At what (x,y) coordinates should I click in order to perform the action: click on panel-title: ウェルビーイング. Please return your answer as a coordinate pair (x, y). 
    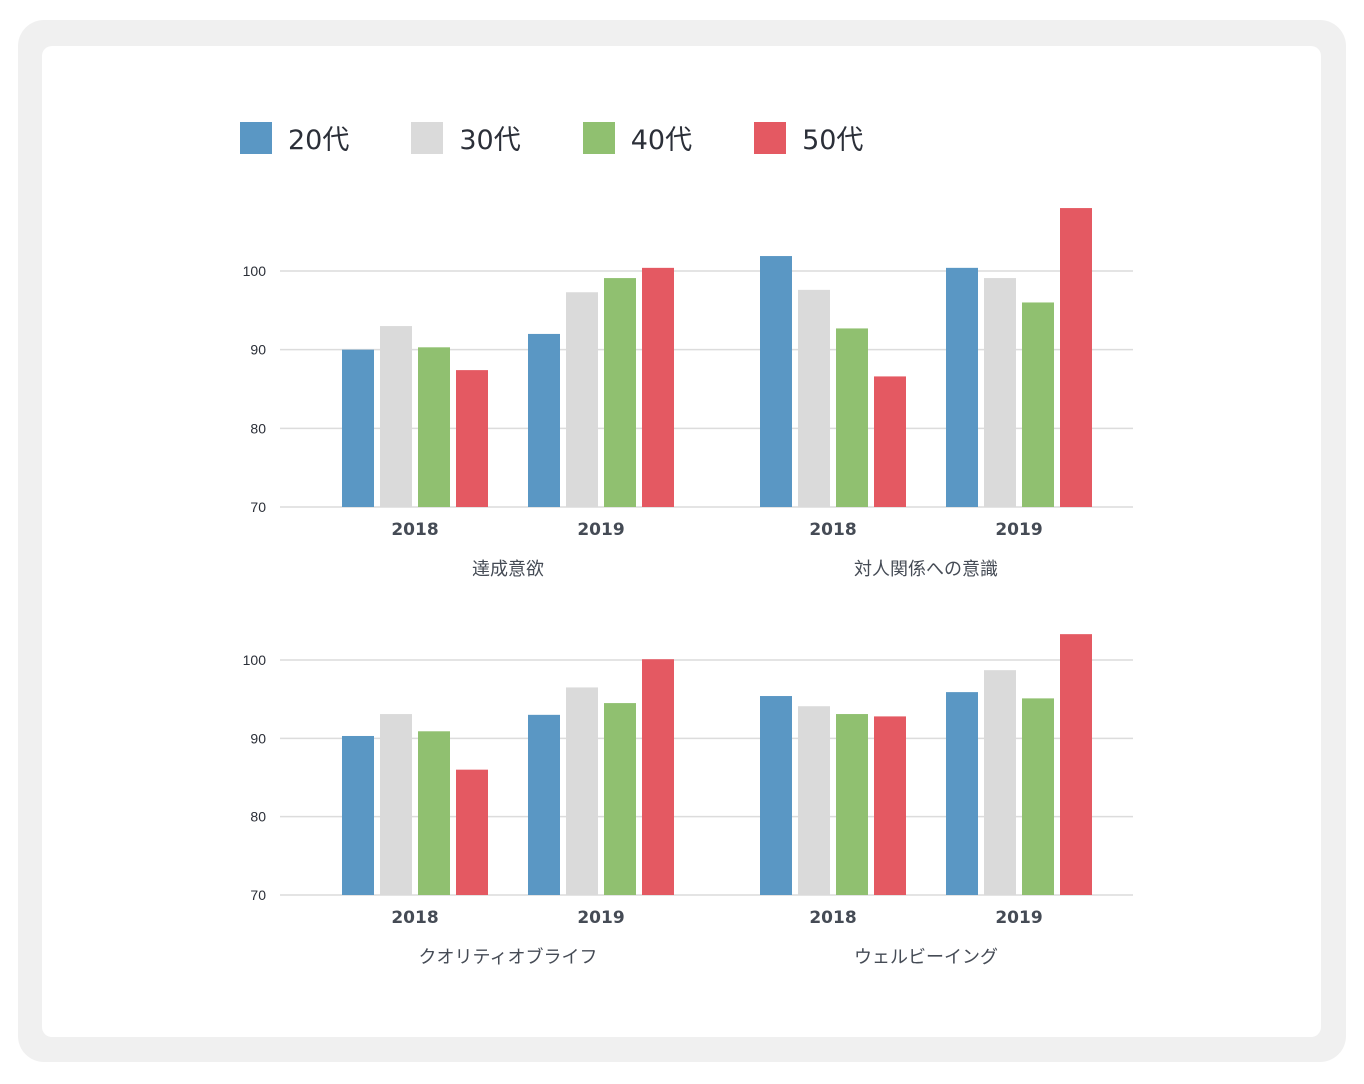
    Looking at the image, I should click on (926, 957).